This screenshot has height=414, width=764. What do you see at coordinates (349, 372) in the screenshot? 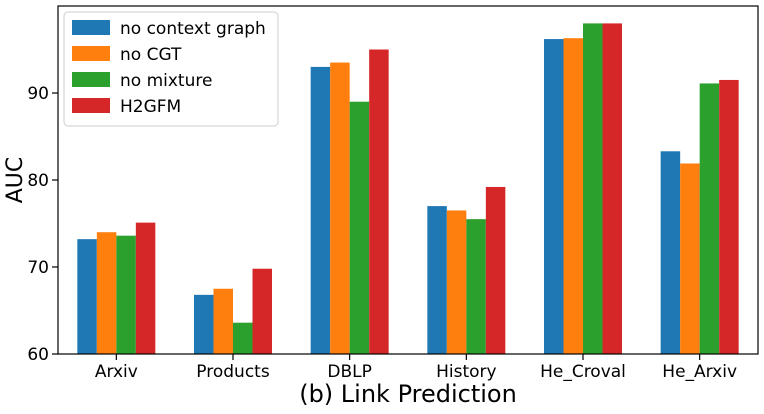
I see `x-tick-label-dblp: DBLP` at bounding box center [349, 372].